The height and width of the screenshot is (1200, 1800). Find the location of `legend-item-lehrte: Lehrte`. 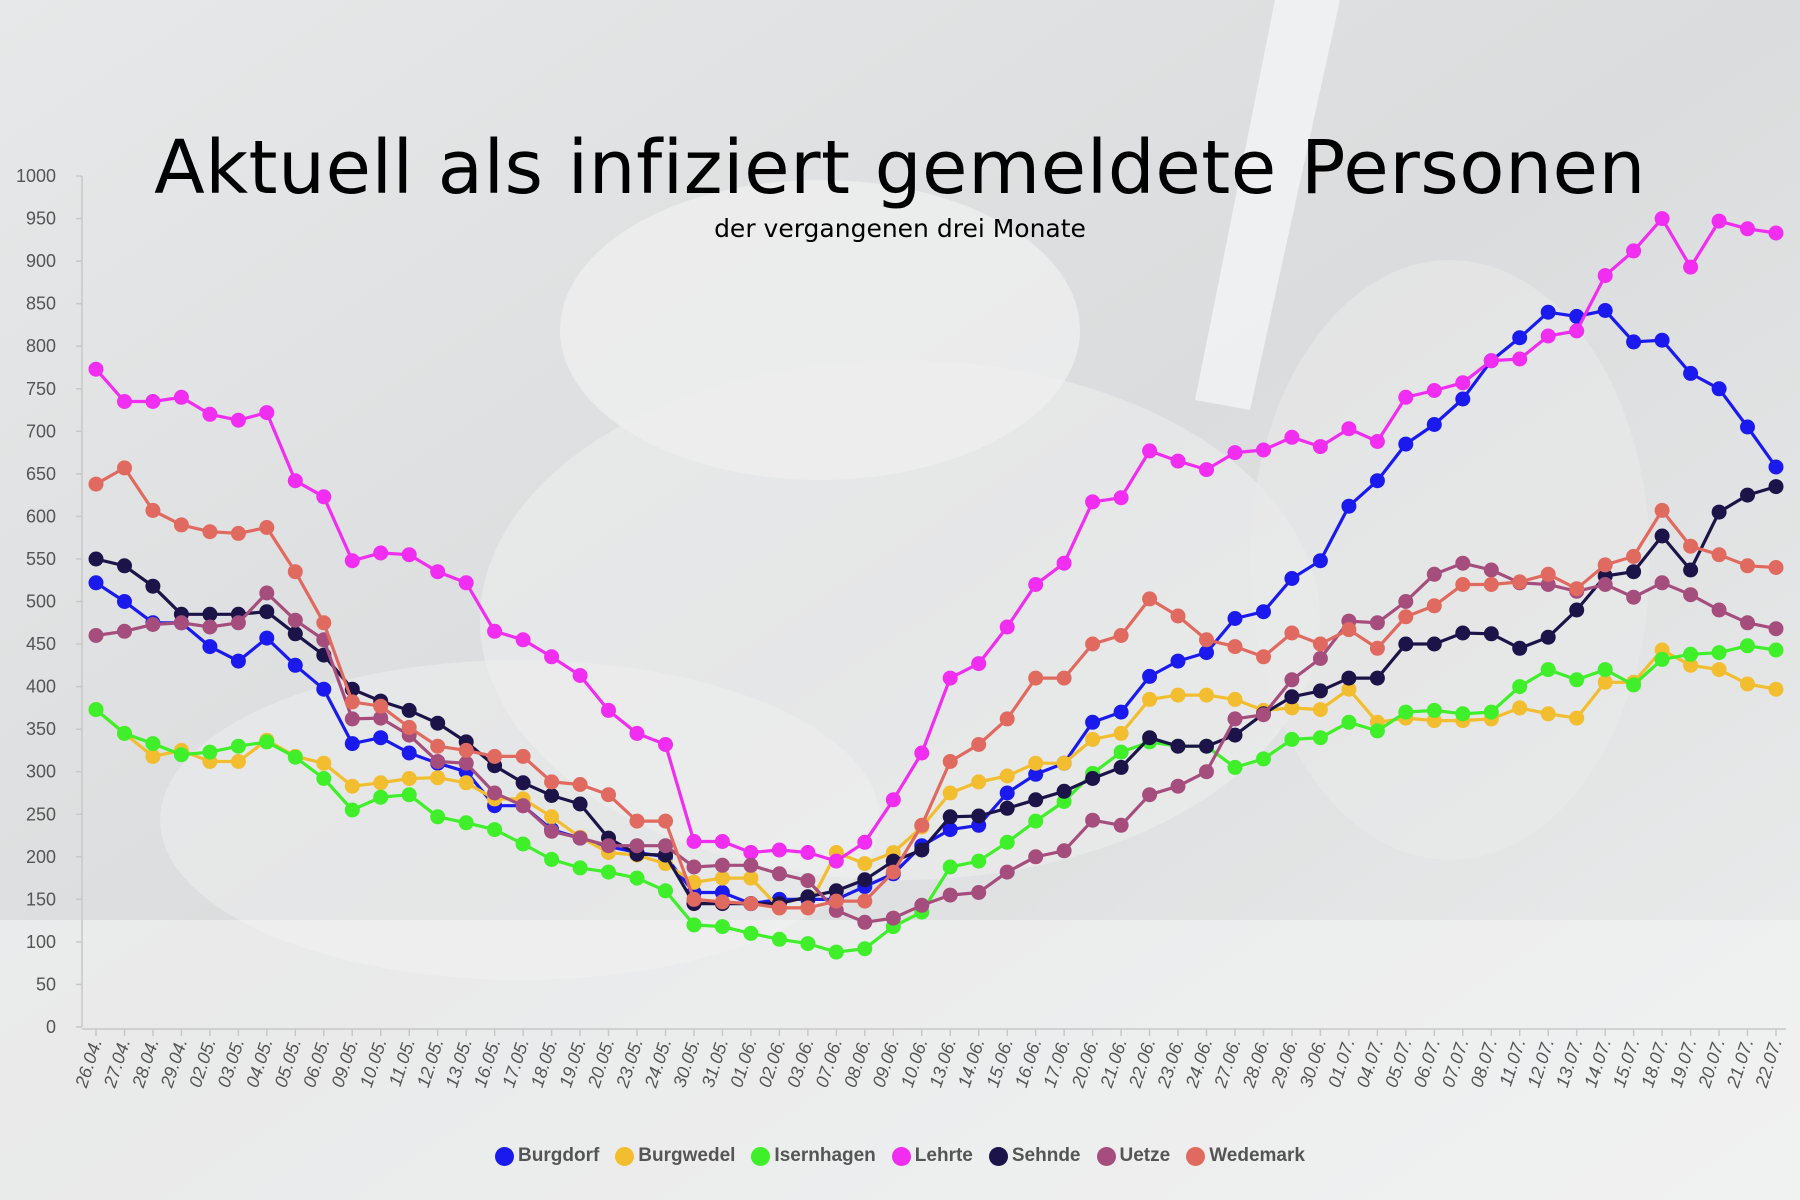

legend-item-lehrte: Lehrte is located at coordinates (932, 1156).